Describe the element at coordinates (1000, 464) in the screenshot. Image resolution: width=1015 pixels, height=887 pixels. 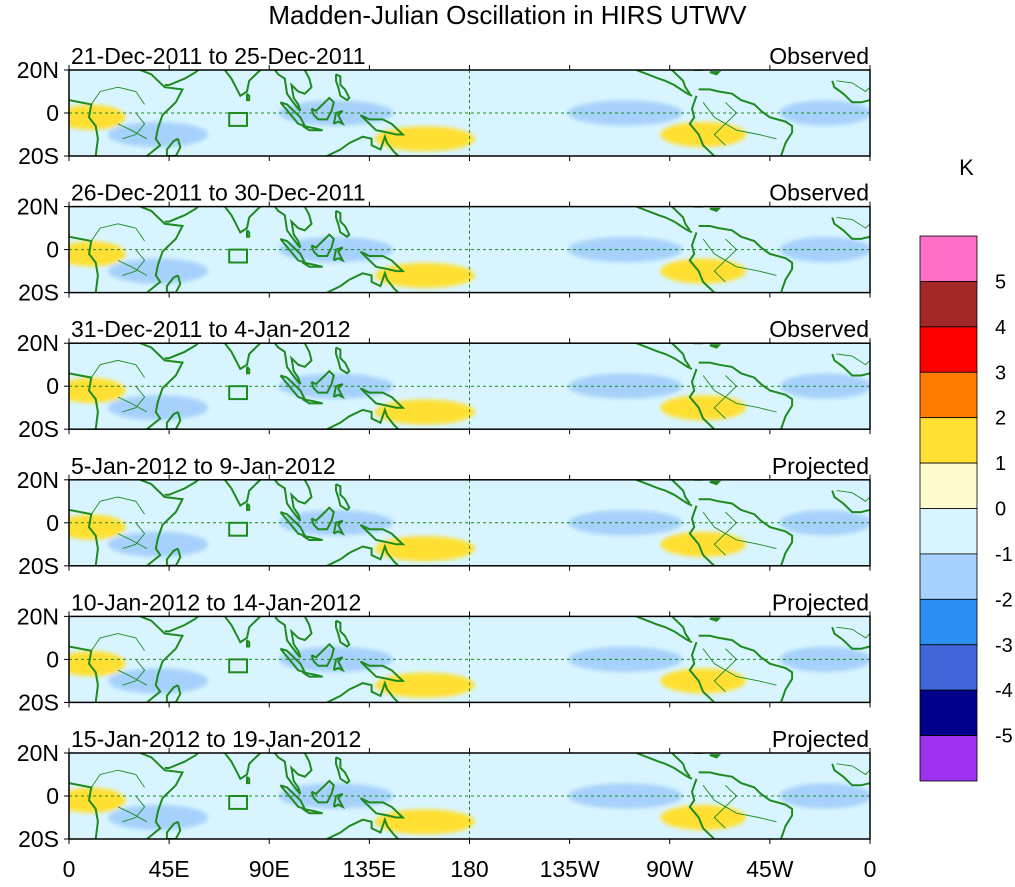
I see `colorbar-label: 1` at that location.